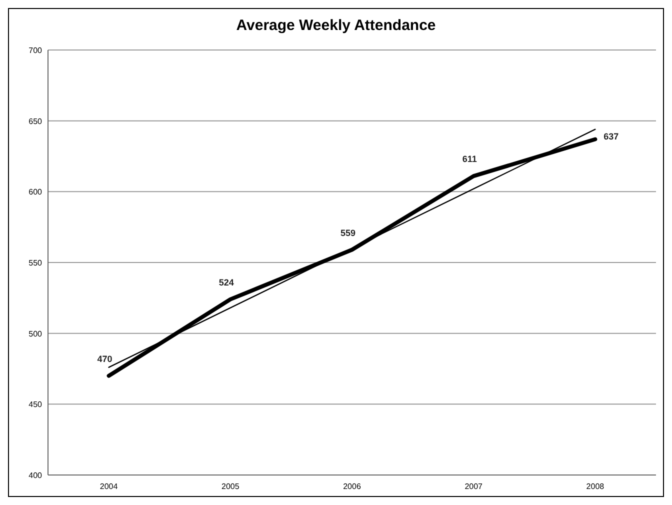  Describe the element at coordinates (226, 282) in the screenshot. I see `data-label: 524` at that location.